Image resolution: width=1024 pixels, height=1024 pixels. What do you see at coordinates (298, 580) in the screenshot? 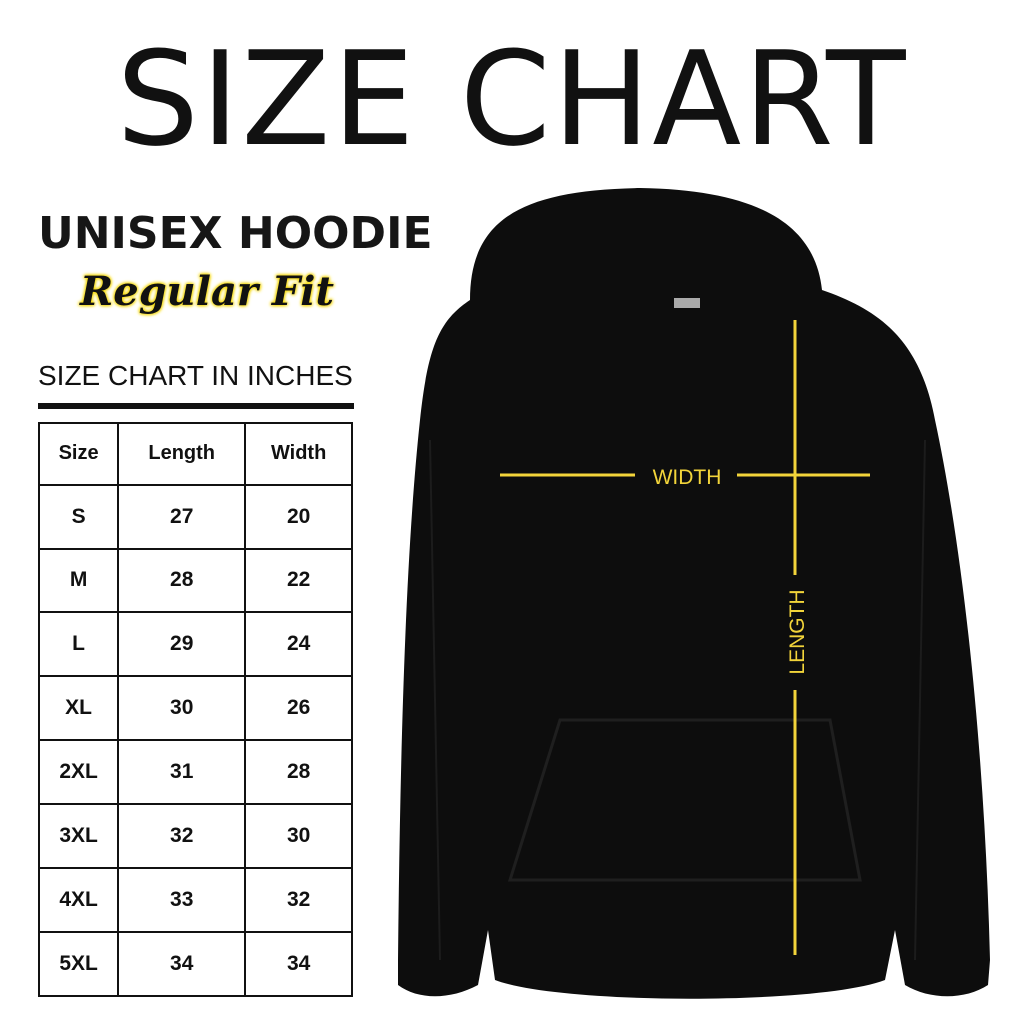
I see `table-cell: 22` at bounding box center [298, 580].